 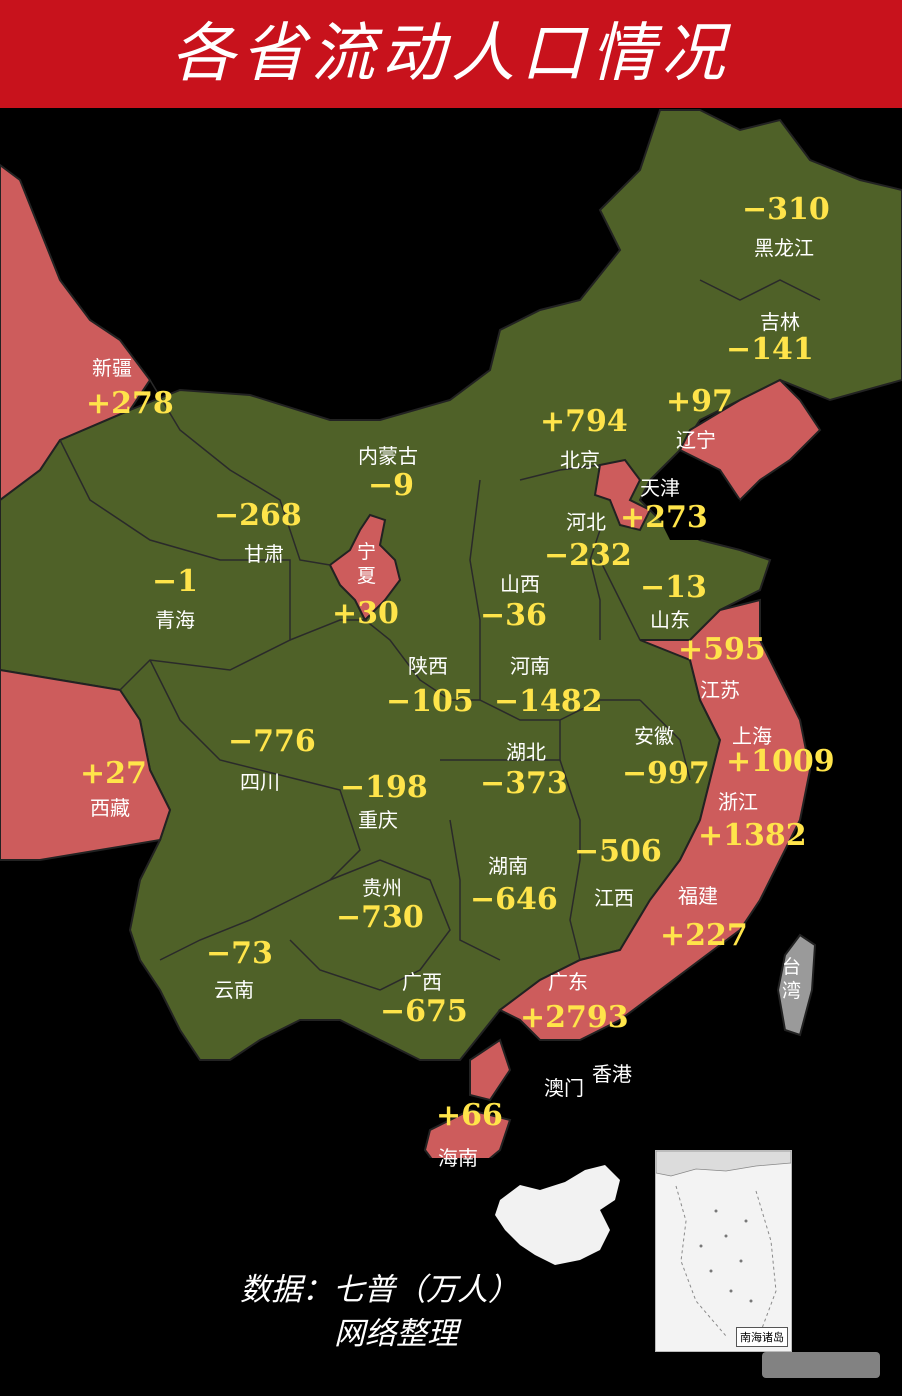 I want to click on province-value-guangdong: +2793, so click(x=574, y=1017).